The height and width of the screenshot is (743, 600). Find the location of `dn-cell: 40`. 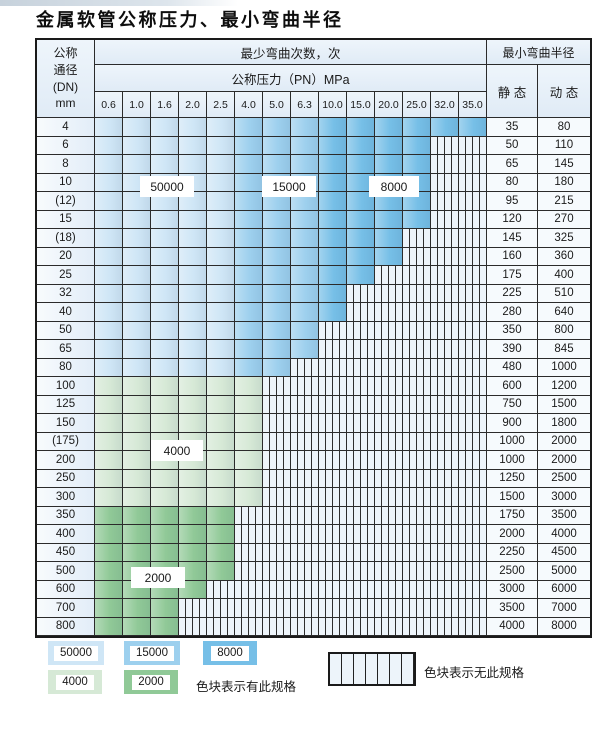

dn-cell: 40 is located at coordinates (66, 312).